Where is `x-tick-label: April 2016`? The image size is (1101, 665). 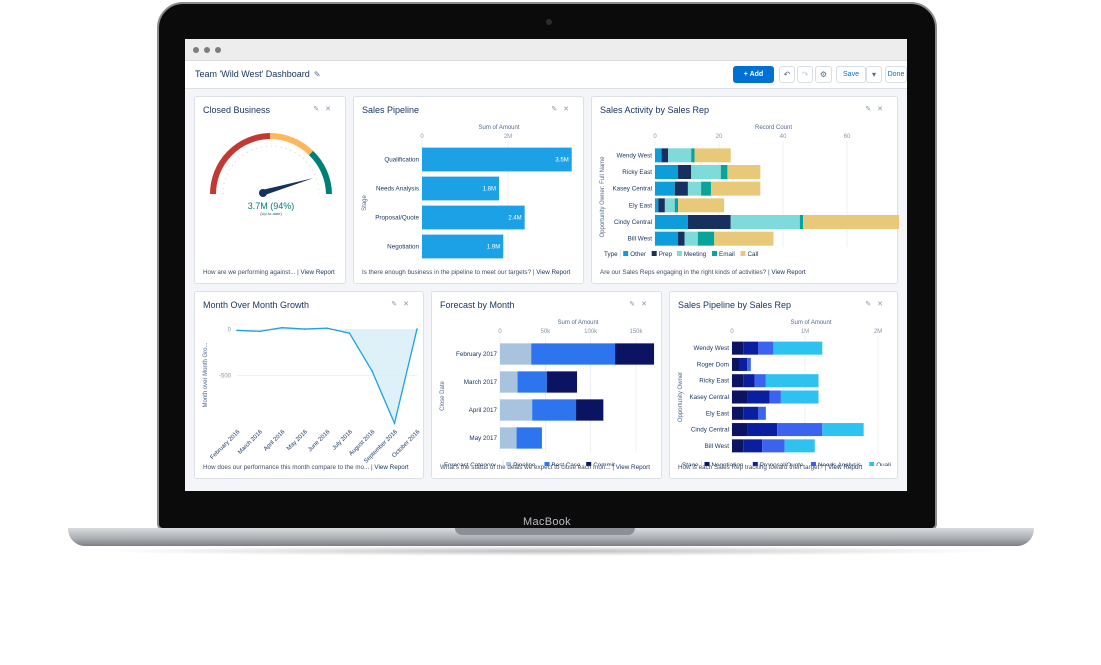
x-tick-label: April 2016 is located at coordinates (275, 441).